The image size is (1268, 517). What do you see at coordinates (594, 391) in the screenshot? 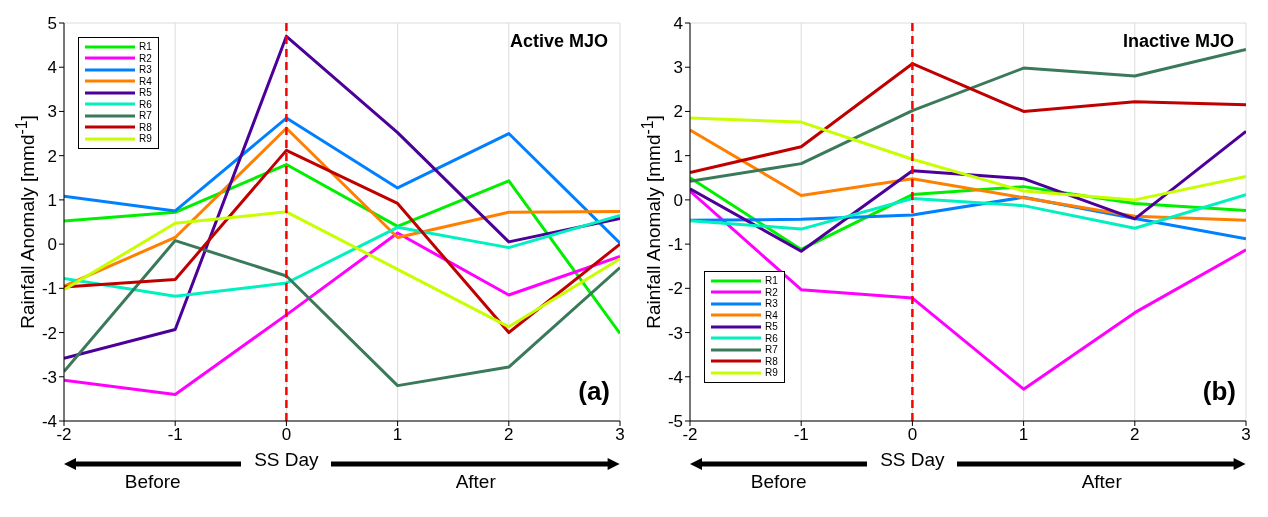
I see `annotation: (a)` at bounding box center [594, 391].